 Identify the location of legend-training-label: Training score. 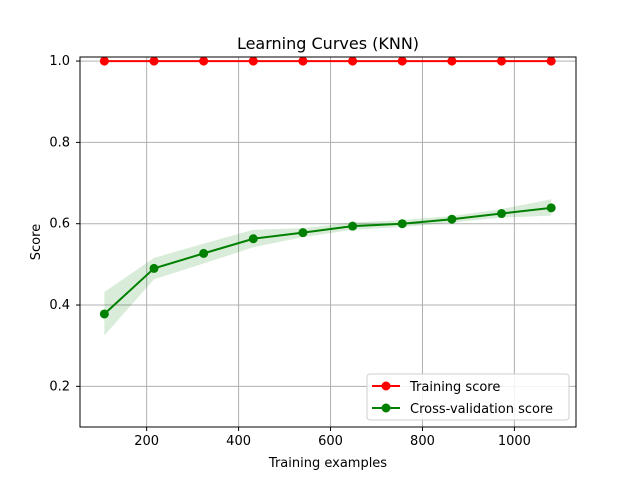
(454, 387).